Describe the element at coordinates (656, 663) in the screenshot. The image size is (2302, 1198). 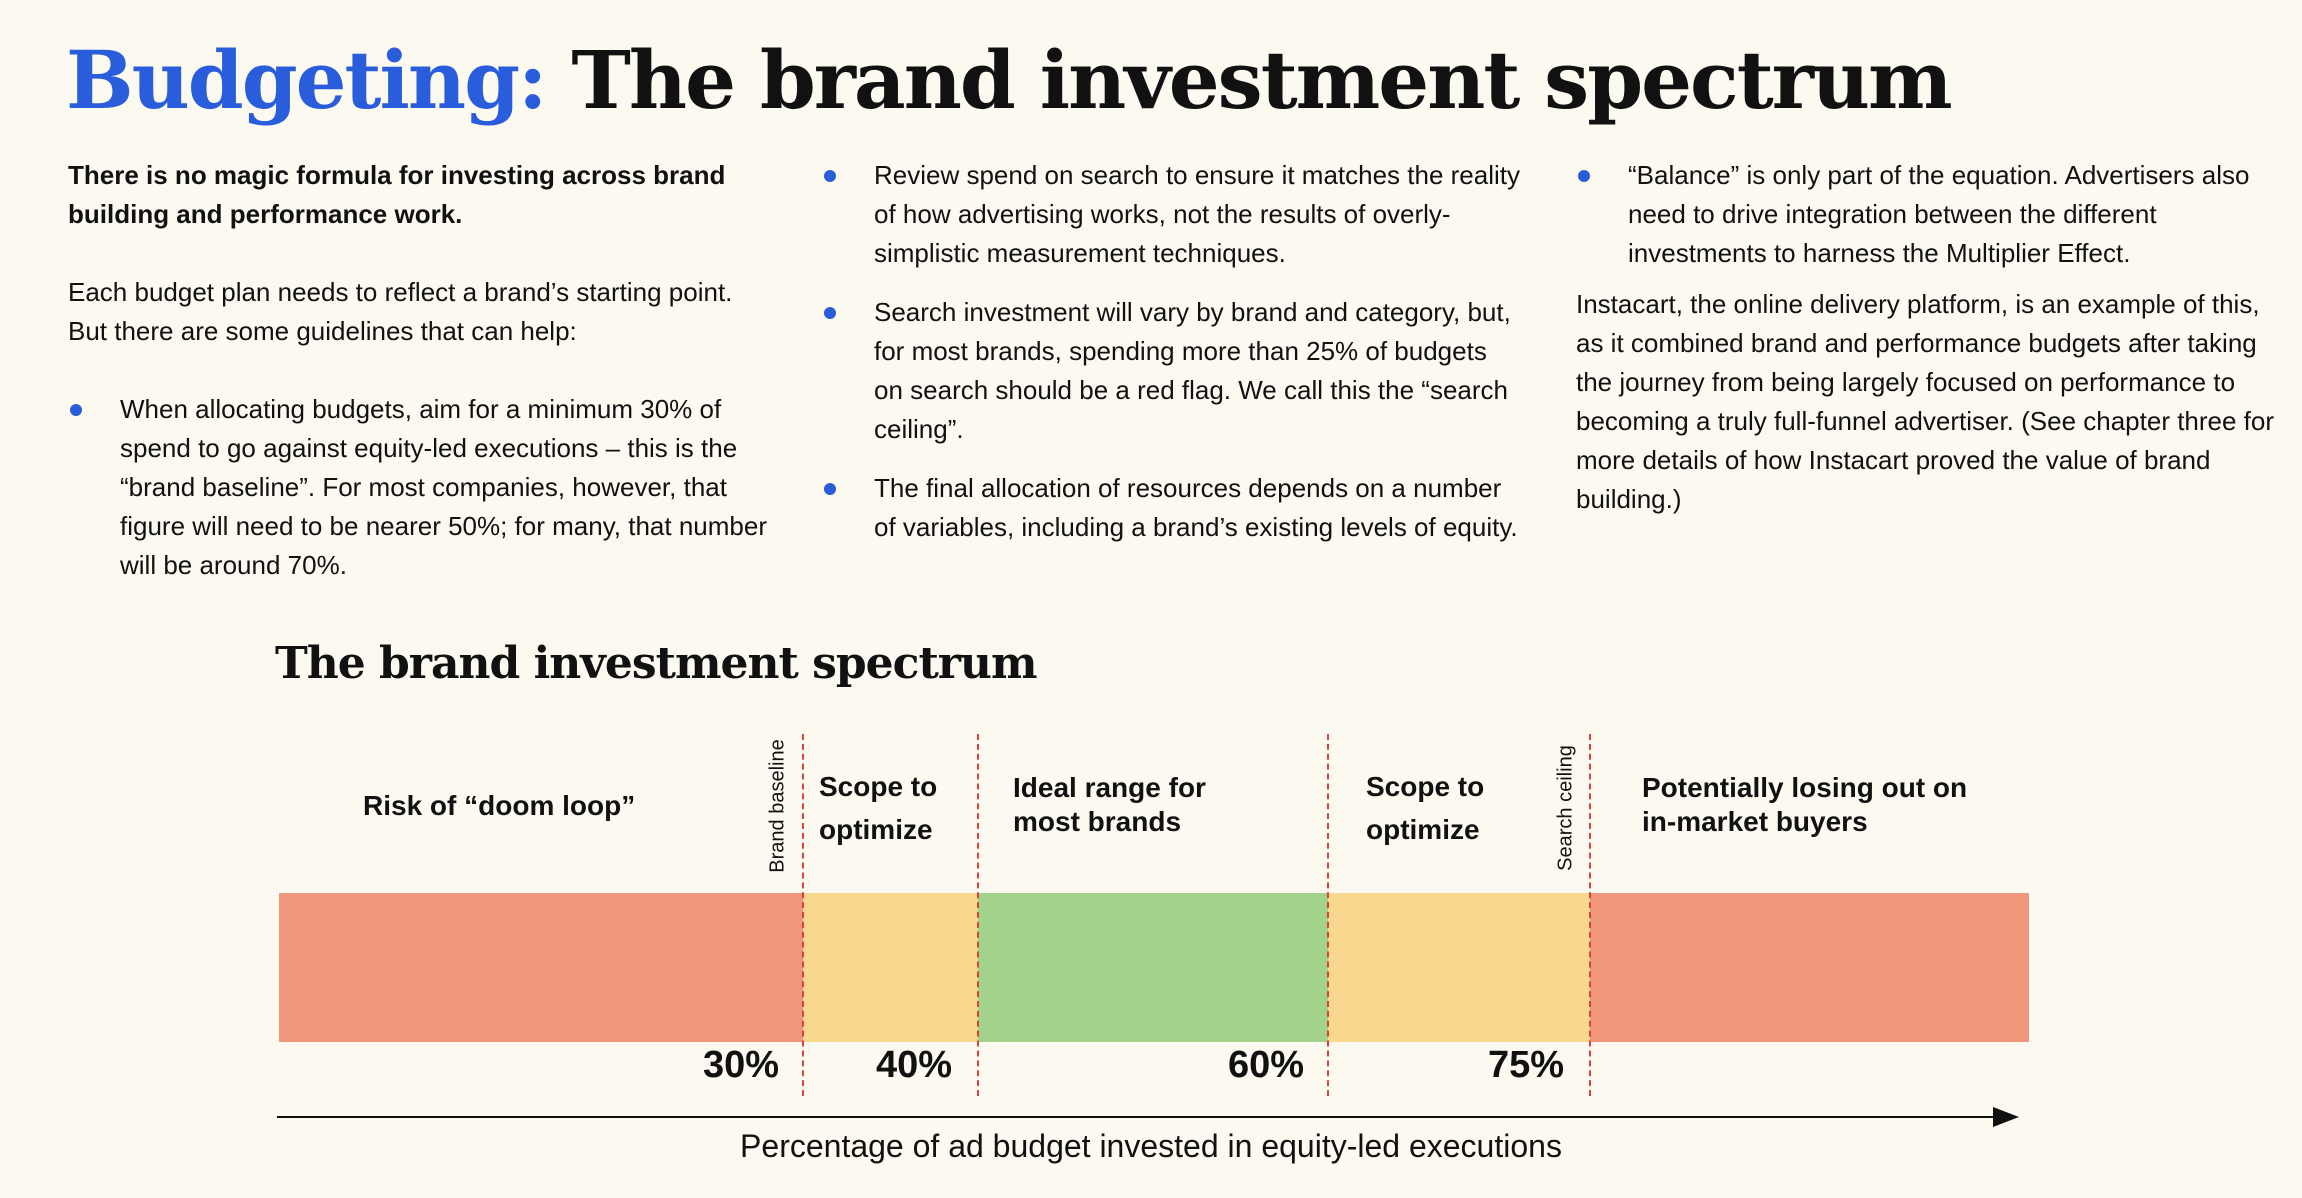
I see `spectrum-title: The brand investment spectrum` at that location.